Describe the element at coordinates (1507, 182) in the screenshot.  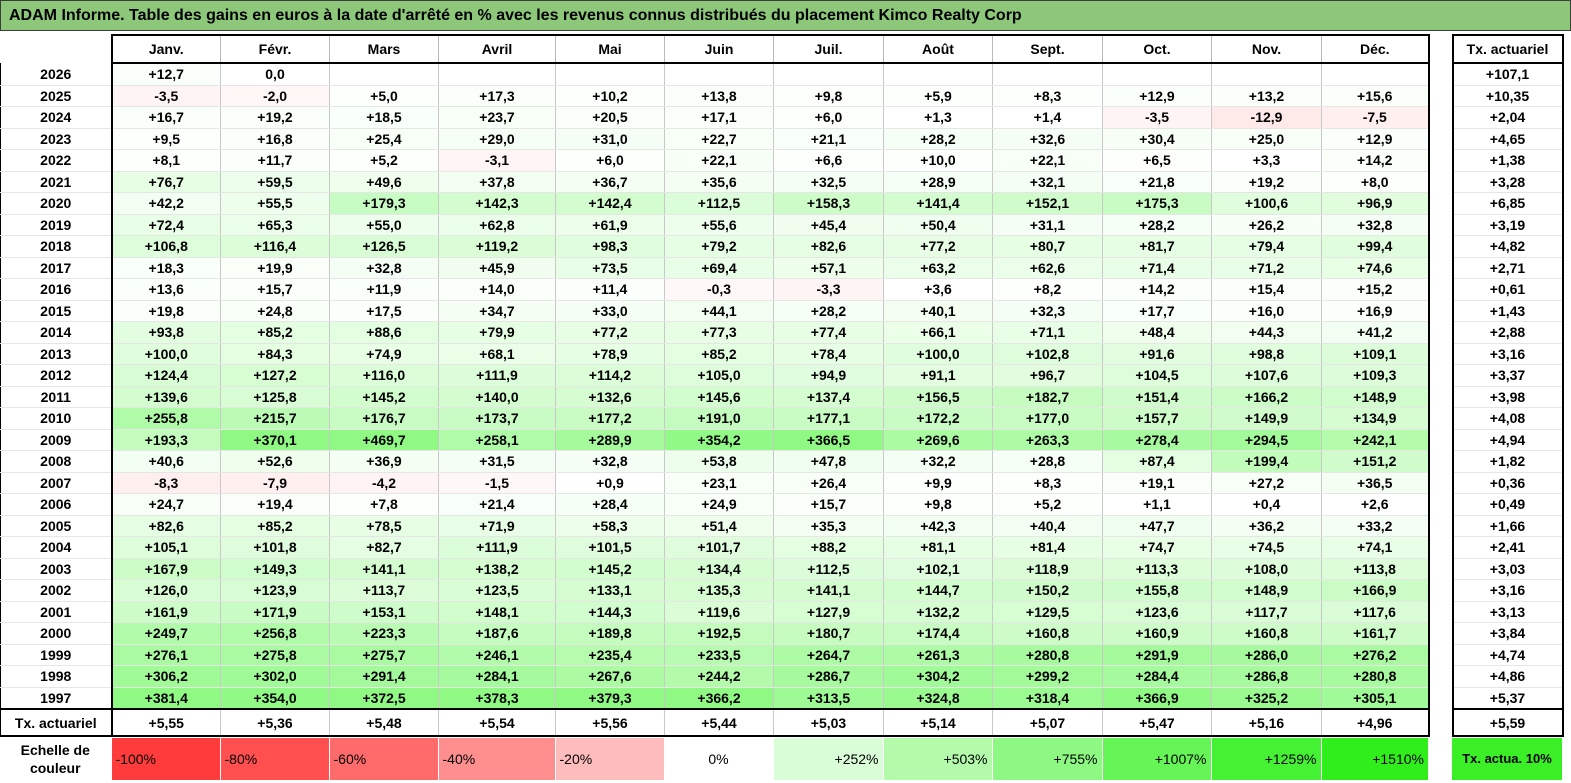
I see `actuarial-rate-cell: +3,28` at that location.